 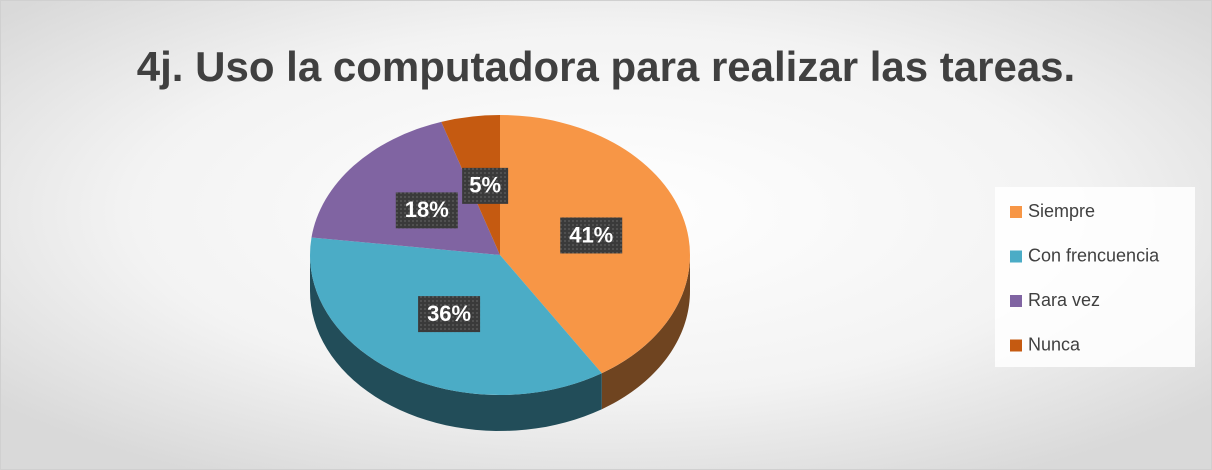 I want to click on legend-label: Nunca, so click(x=1054, y=344).